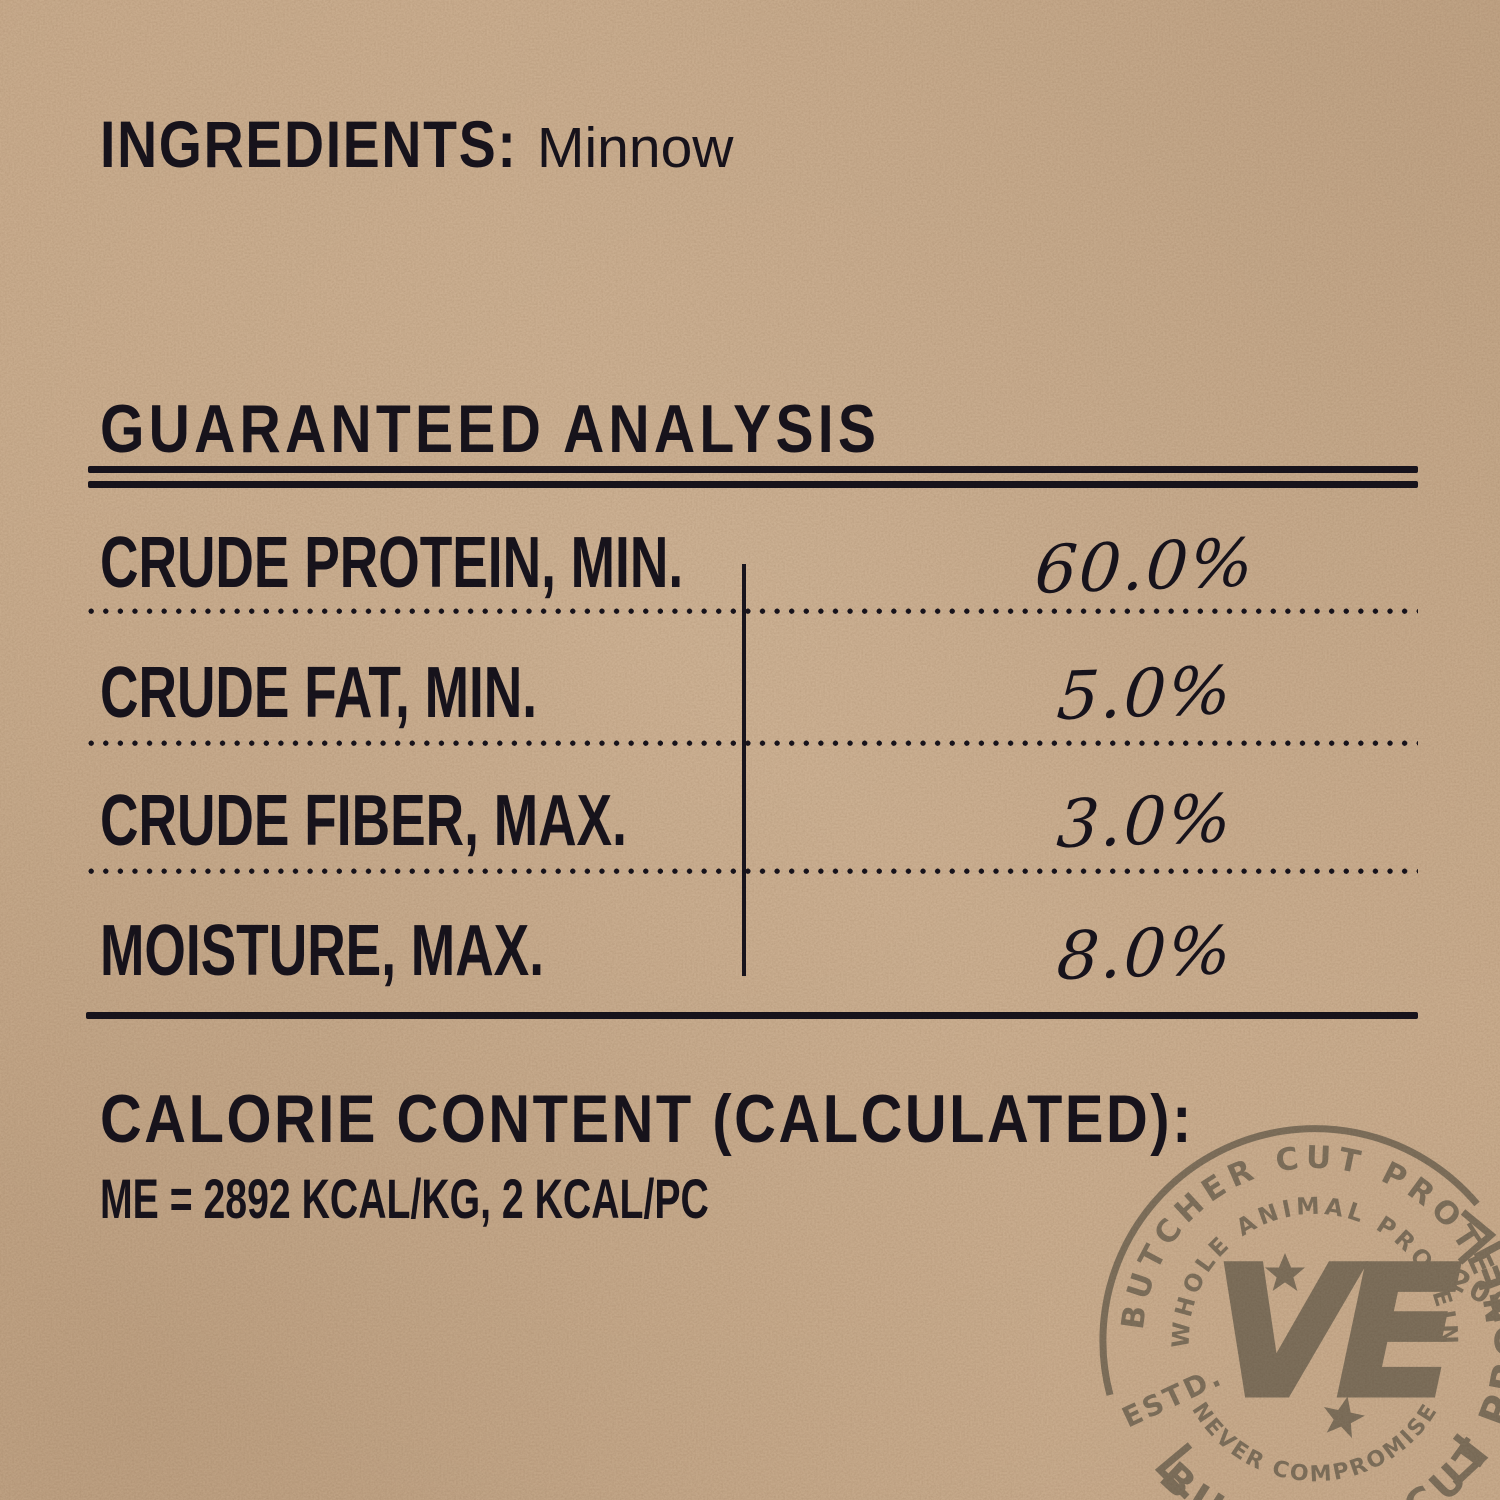  What do you see at coordinates (309, 144) in the screenshot?
I see `ingredients-title: INGREDIENTS:` at bounding box center [309, 144].